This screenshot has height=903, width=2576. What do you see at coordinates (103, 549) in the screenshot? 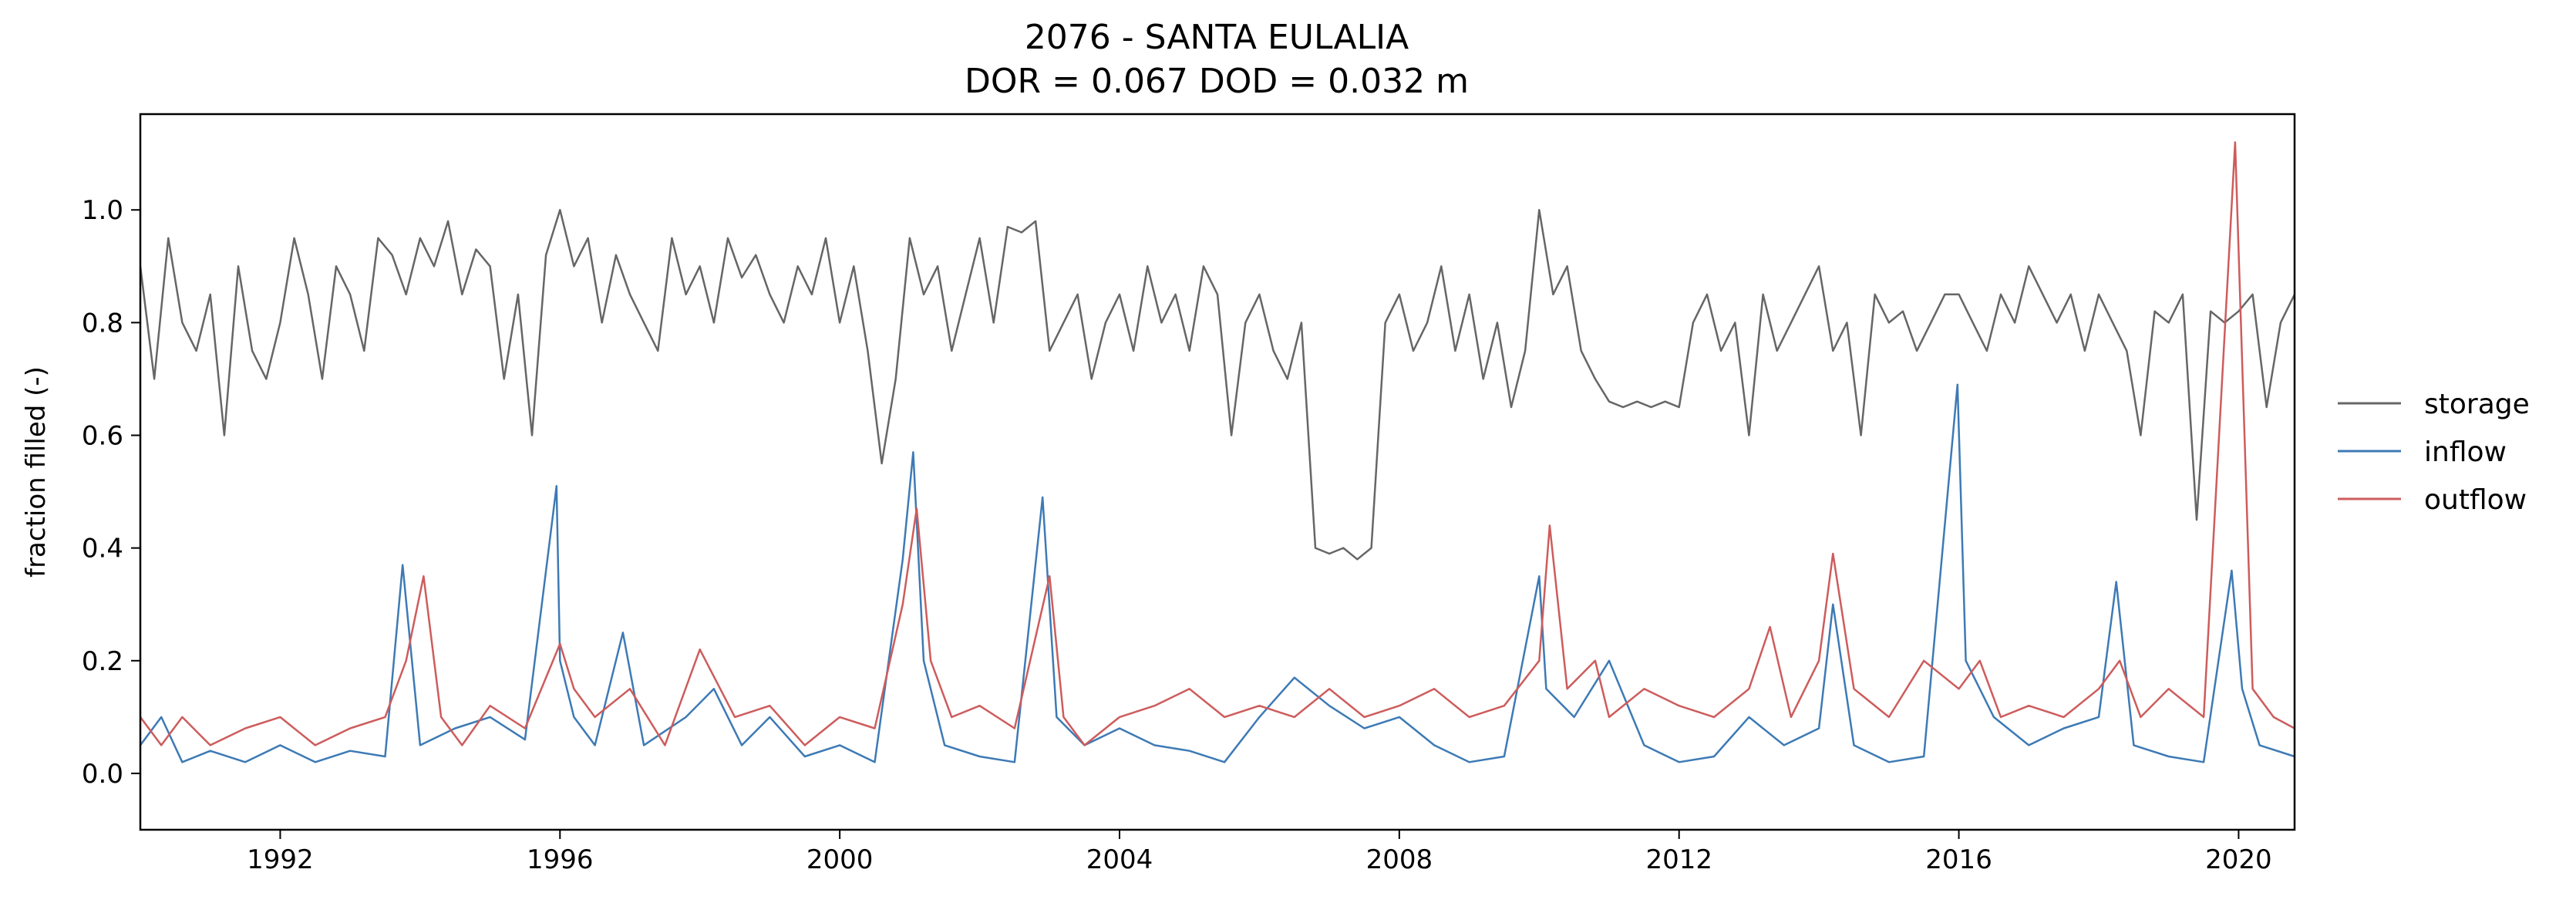
I see `y-tick-label: 0.4` at bounding box center [103, 549].